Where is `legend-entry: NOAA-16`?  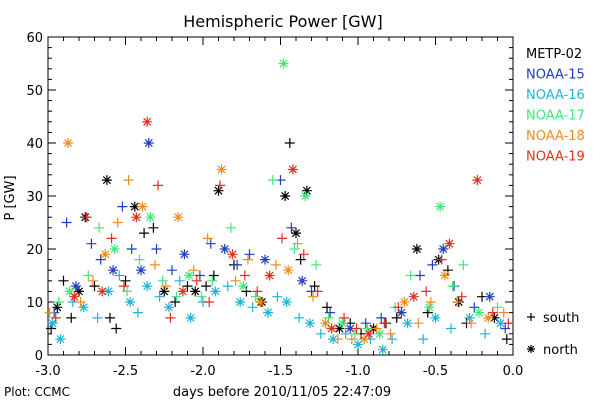 legend-entry: NOAA-16 is located at coordinates (555, 95).